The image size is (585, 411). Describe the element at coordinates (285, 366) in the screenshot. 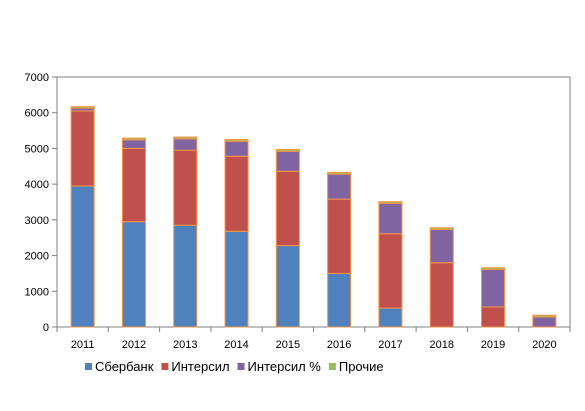

I see `legend-label: Интерсил %` at that location.